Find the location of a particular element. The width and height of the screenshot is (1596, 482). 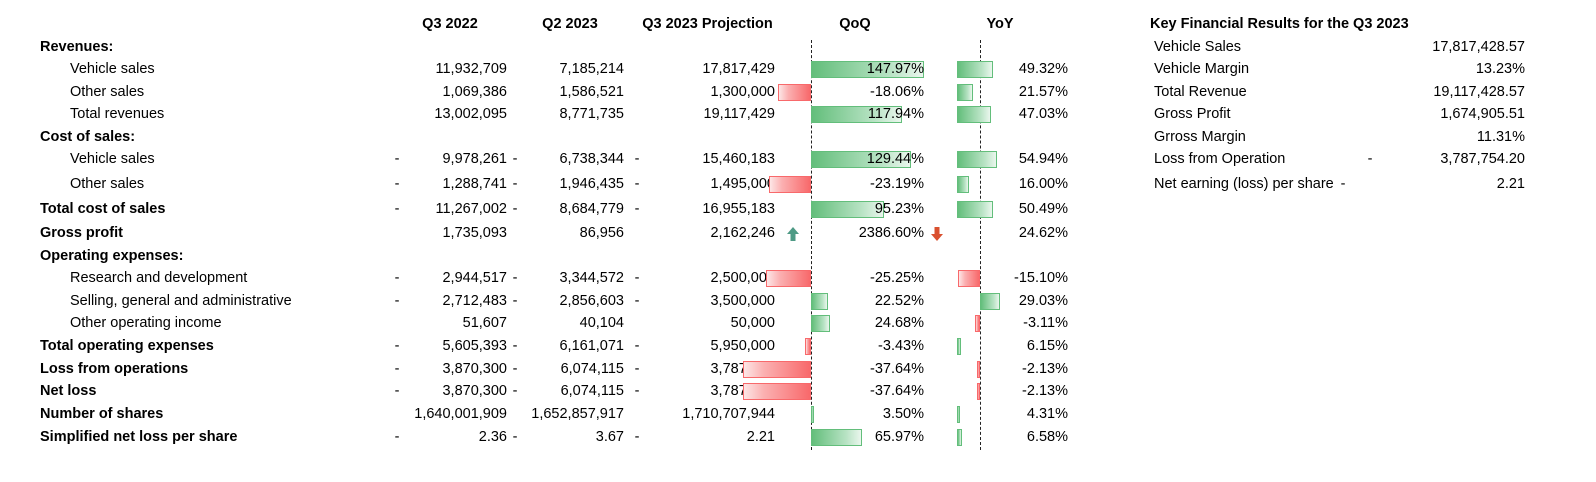

cell-projection: 16,955,183 is located at coordinates (738, 209).